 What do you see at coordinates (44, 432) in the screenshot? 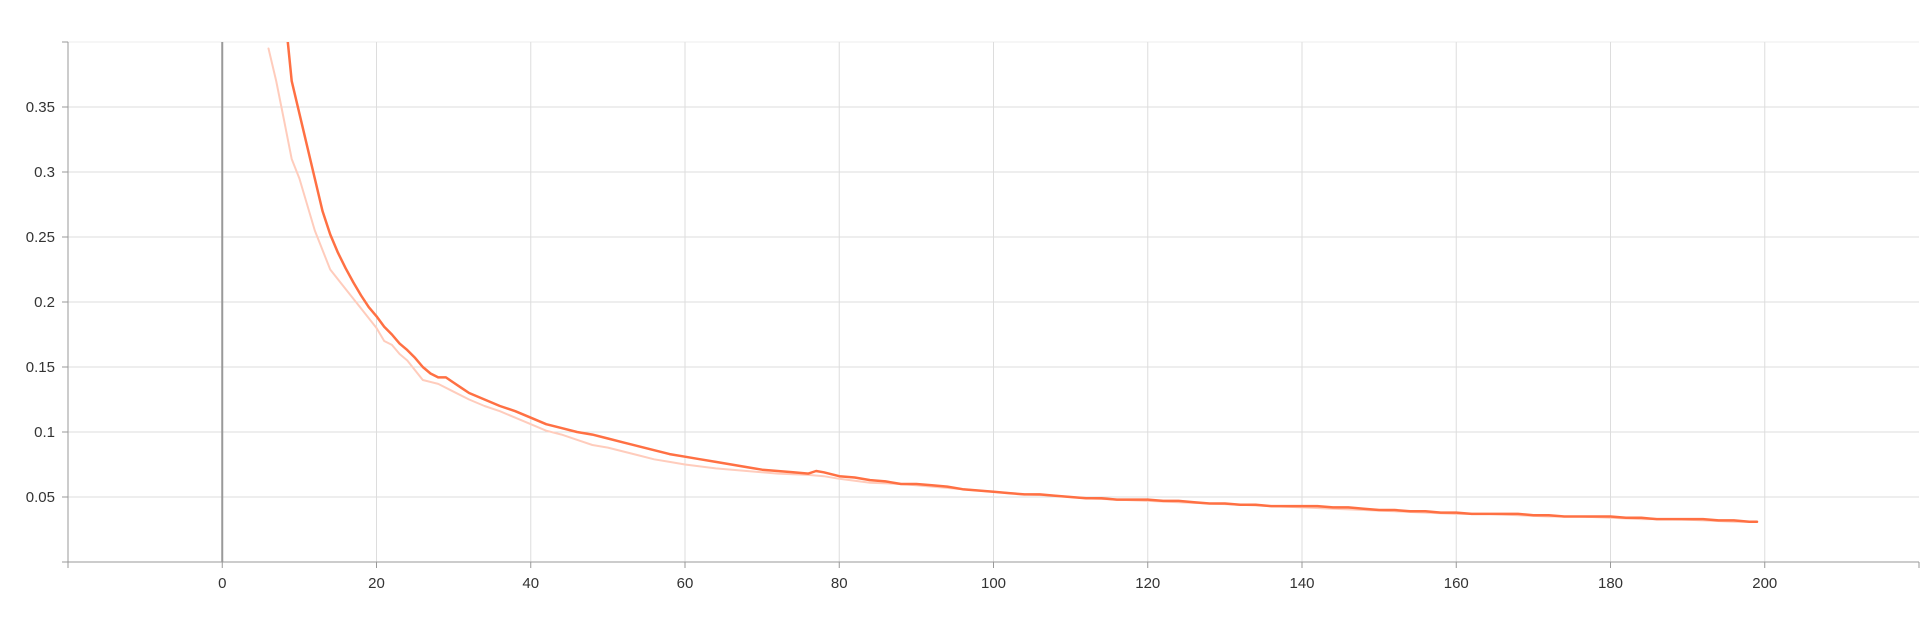
I see `y-tick-label: 0.1` at bounding box center [44, 432].